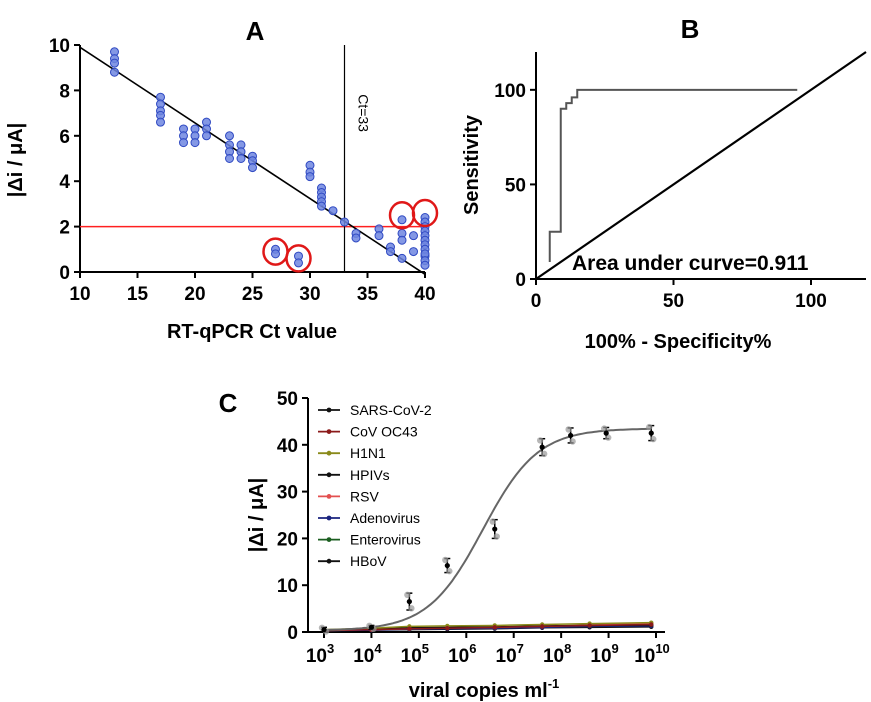  Describe the element at coordinates (64, 182) in the screenshot. I see `panel-a-y-tick-label: 4` at that location.